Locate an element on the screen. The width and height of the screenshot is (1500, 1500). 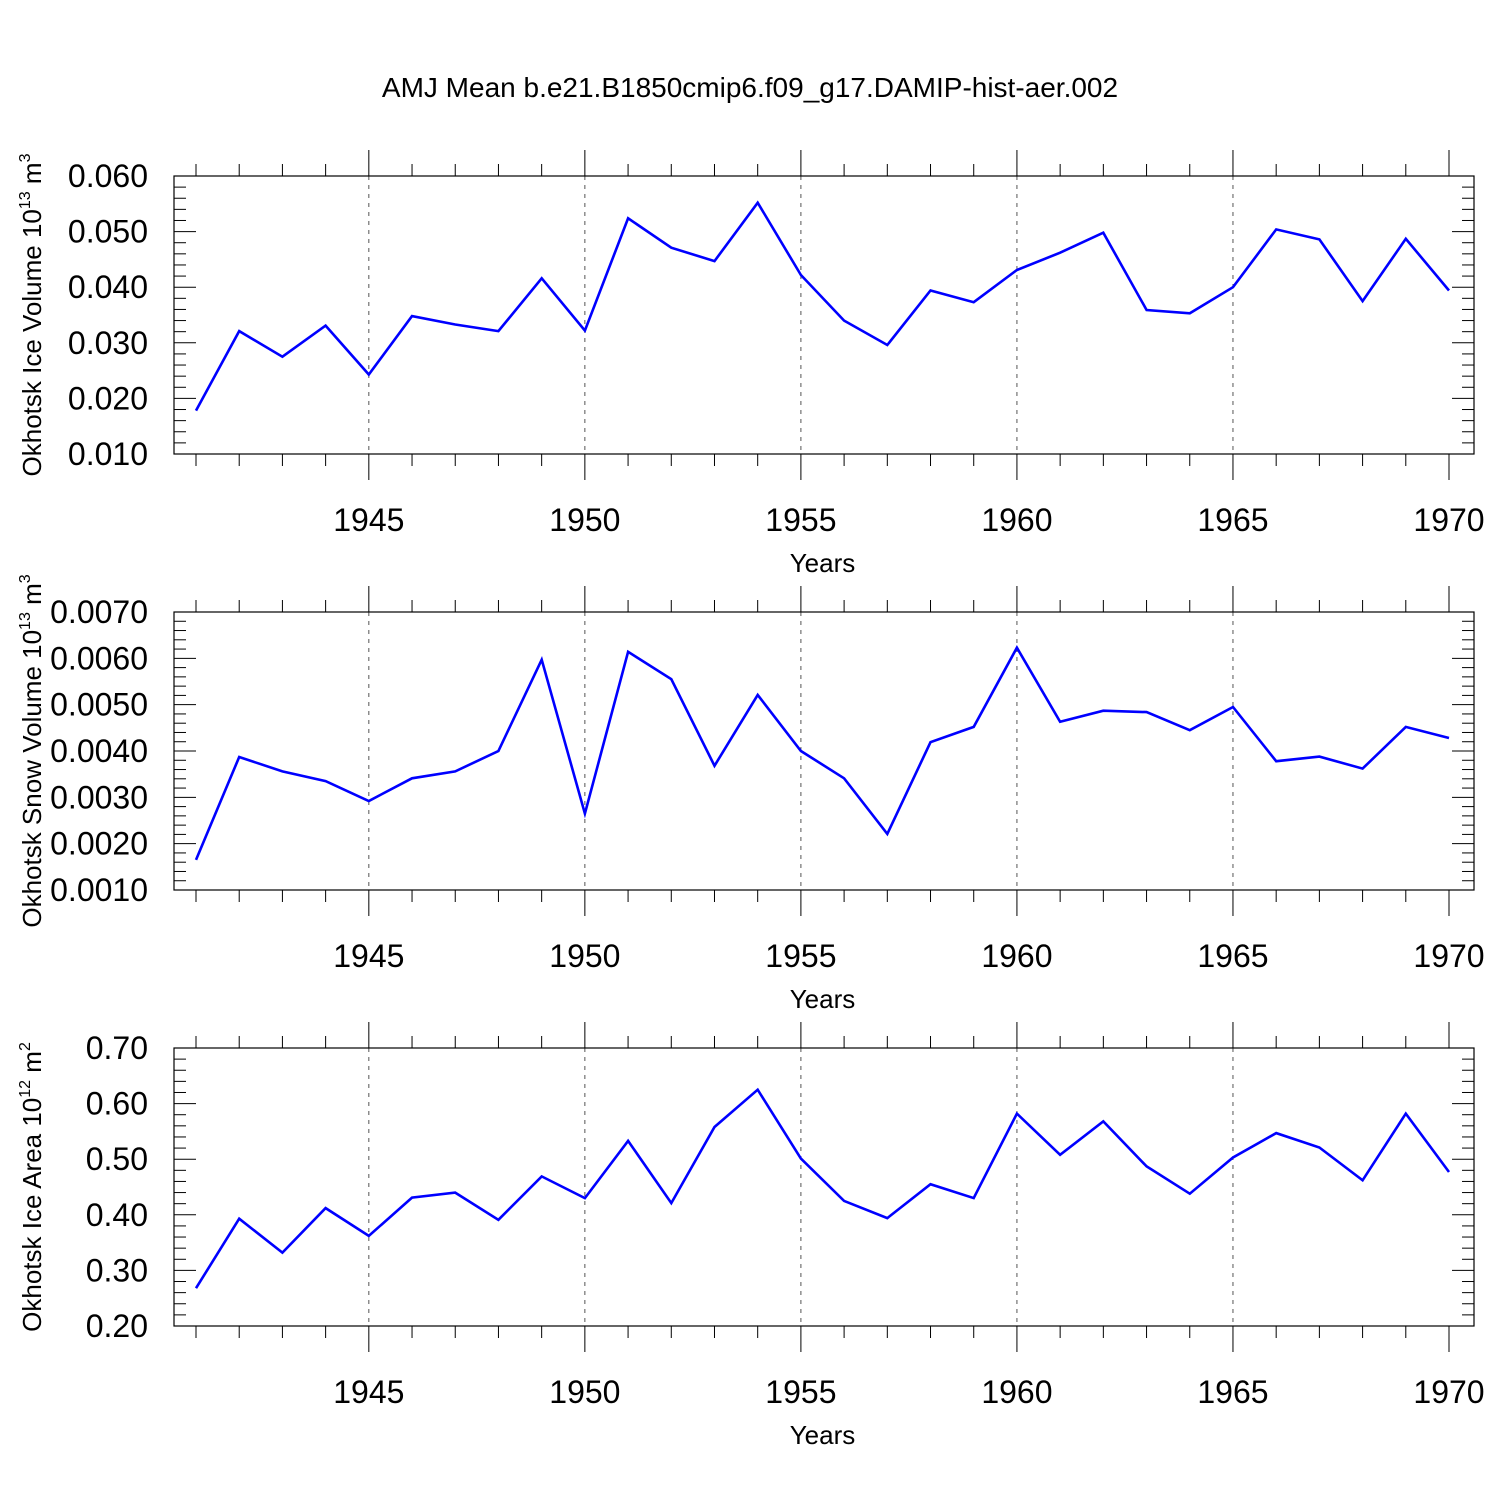
ice-volume-x-tick-label: 1955 is located at coordinates (800, 520).